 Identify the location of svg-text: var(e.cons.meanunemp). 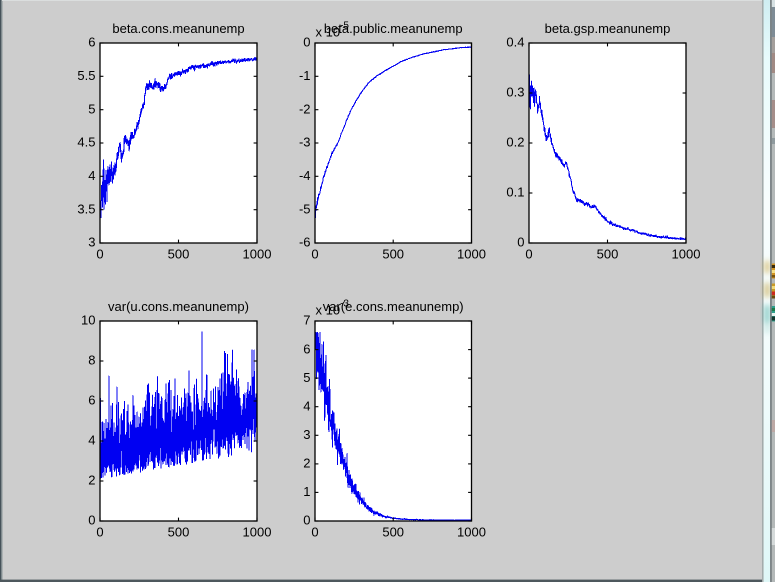
(393, 306).